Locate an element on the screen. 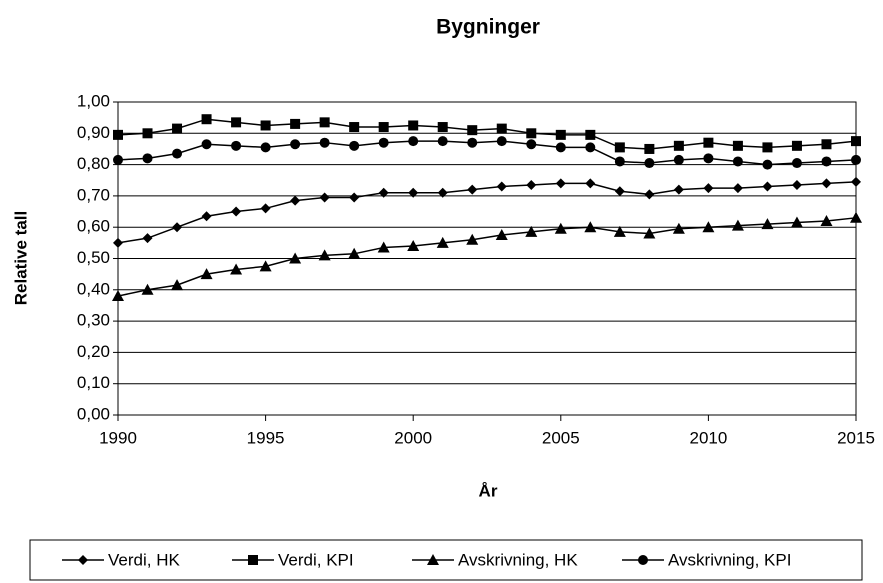 The height and width of the screenshot is (583, 883). y-tick-label: 0,40 is located at coordinates (93, 288).